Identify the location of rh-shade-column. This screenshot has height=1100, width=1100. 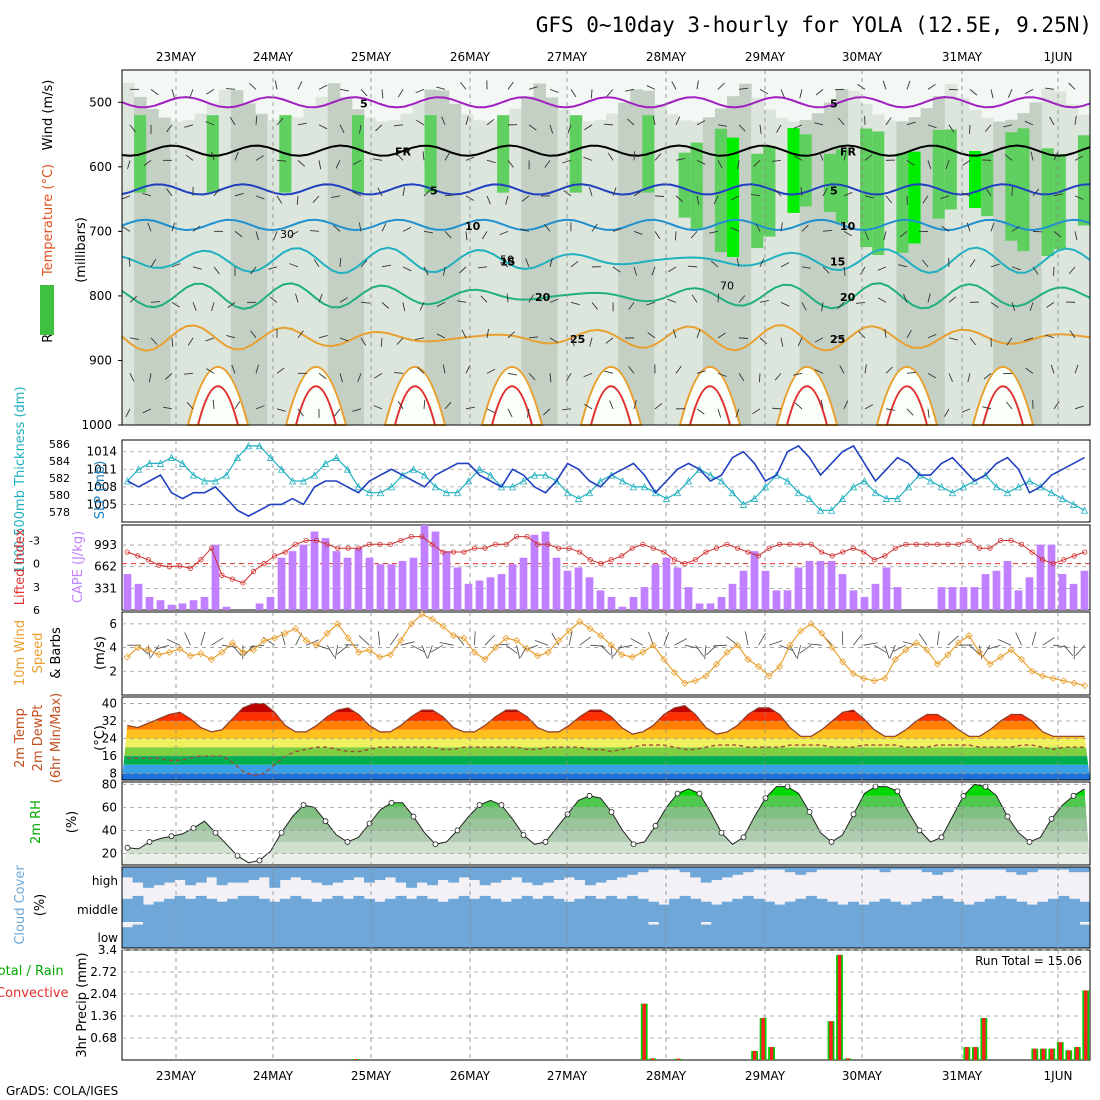
(418, 264).